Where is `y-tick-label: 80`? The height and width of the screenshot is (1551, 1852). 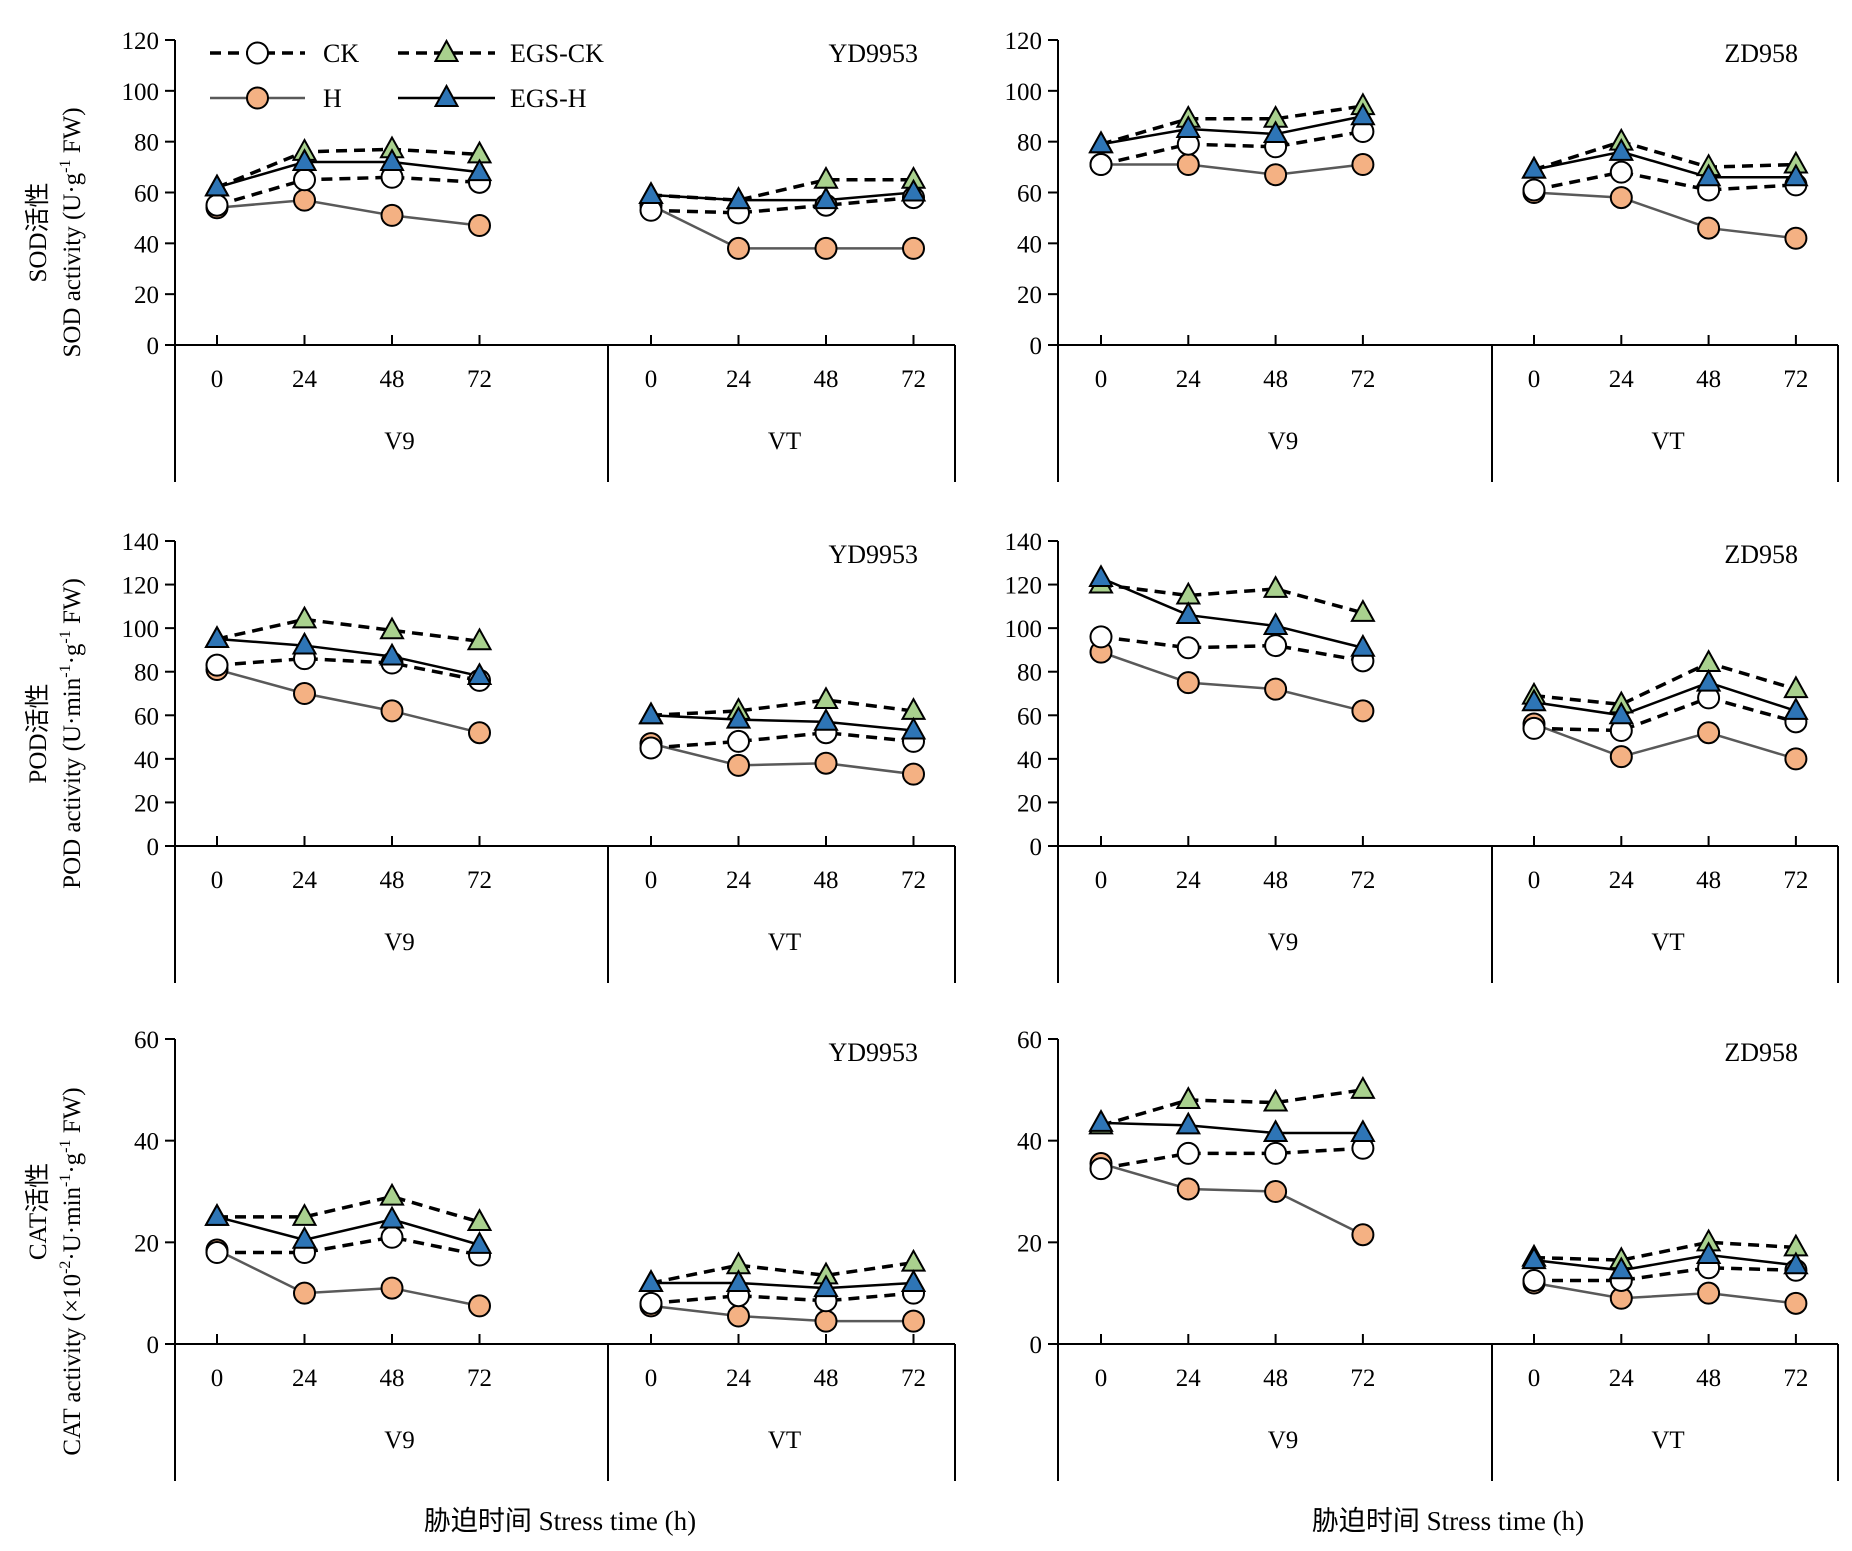
y-tick-label: 80 is located at coordinates (146, 673).